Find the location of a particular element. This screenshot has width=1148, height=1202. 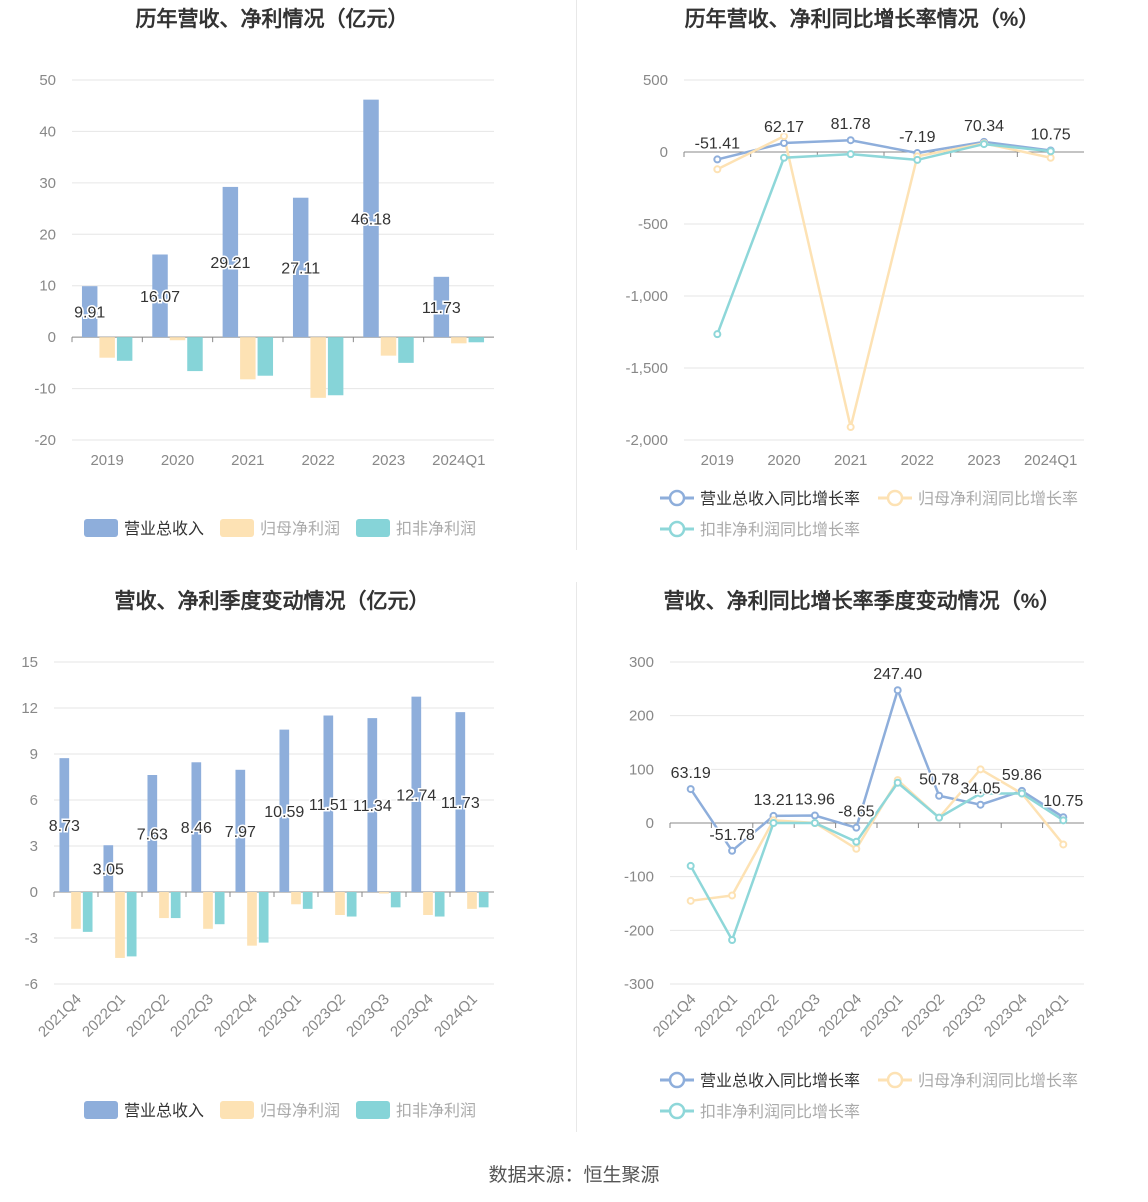

bar-deducted-profit-2023q4 is located at coordinates (439, 904).